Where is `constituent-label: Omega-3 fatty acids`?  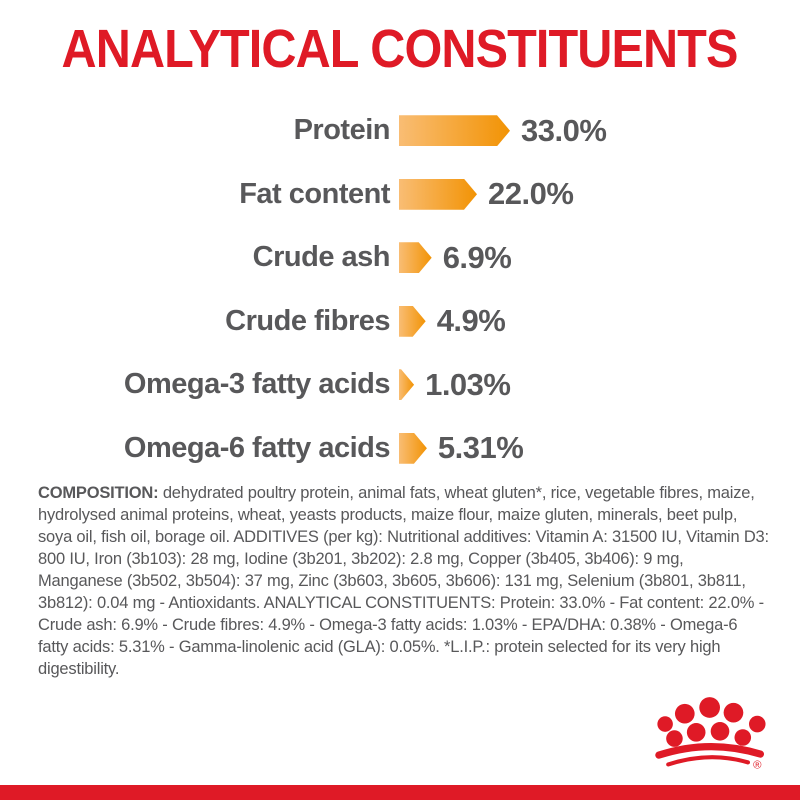
constituent-label: Omega-3 fatty acids is located at coordinates (257, 384).